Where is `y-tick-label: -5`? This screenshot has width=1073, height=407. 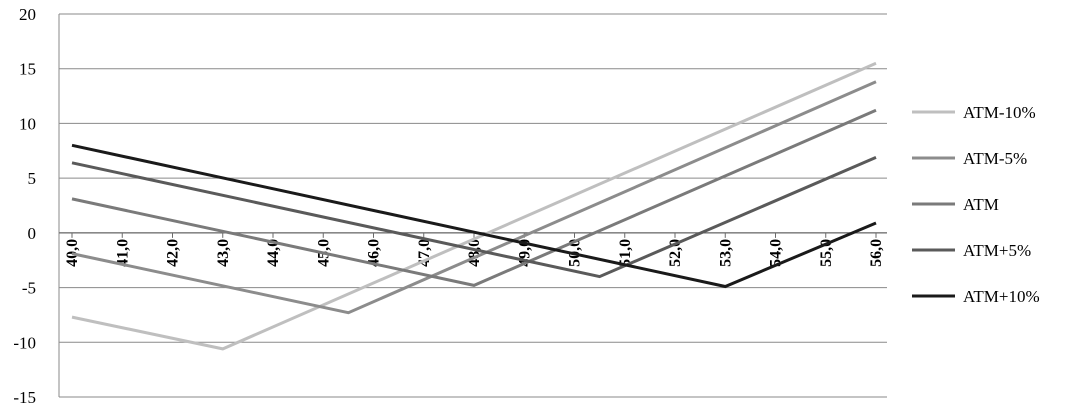 y-tick-label: -5 is located at coordinates (29, 288).